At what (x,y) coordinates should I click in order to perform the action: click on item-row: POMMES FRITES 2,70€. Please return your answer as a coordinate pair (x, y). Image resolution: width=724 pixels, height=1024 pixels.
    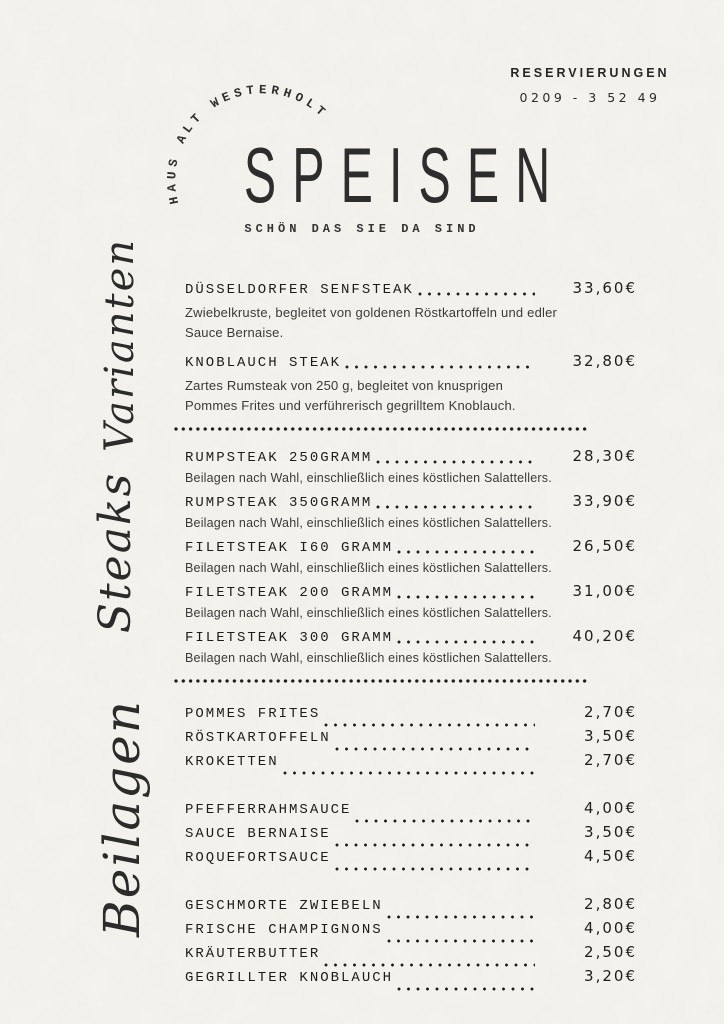
    Looking at the image, I should click on (411, 717).